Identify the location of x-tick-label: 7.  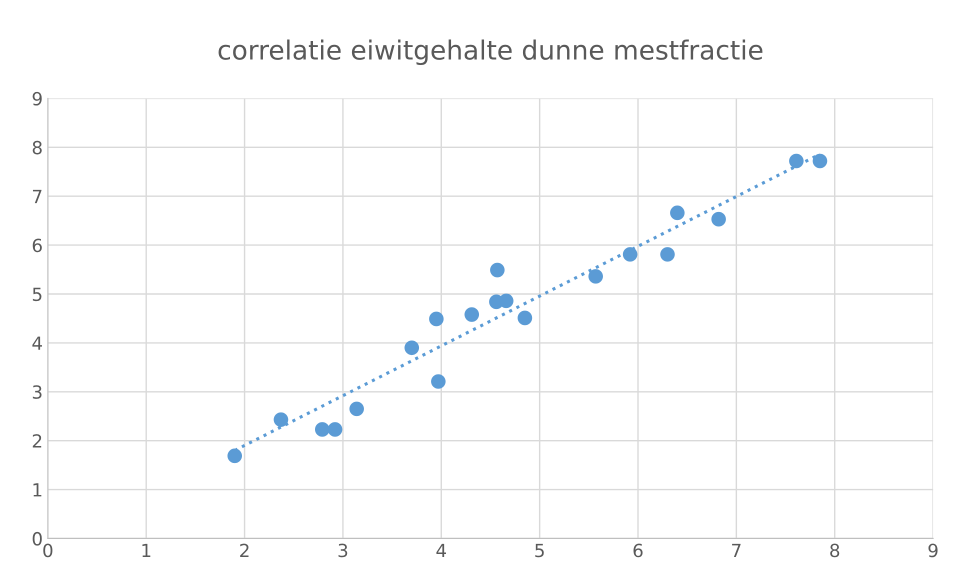
(736, 551).